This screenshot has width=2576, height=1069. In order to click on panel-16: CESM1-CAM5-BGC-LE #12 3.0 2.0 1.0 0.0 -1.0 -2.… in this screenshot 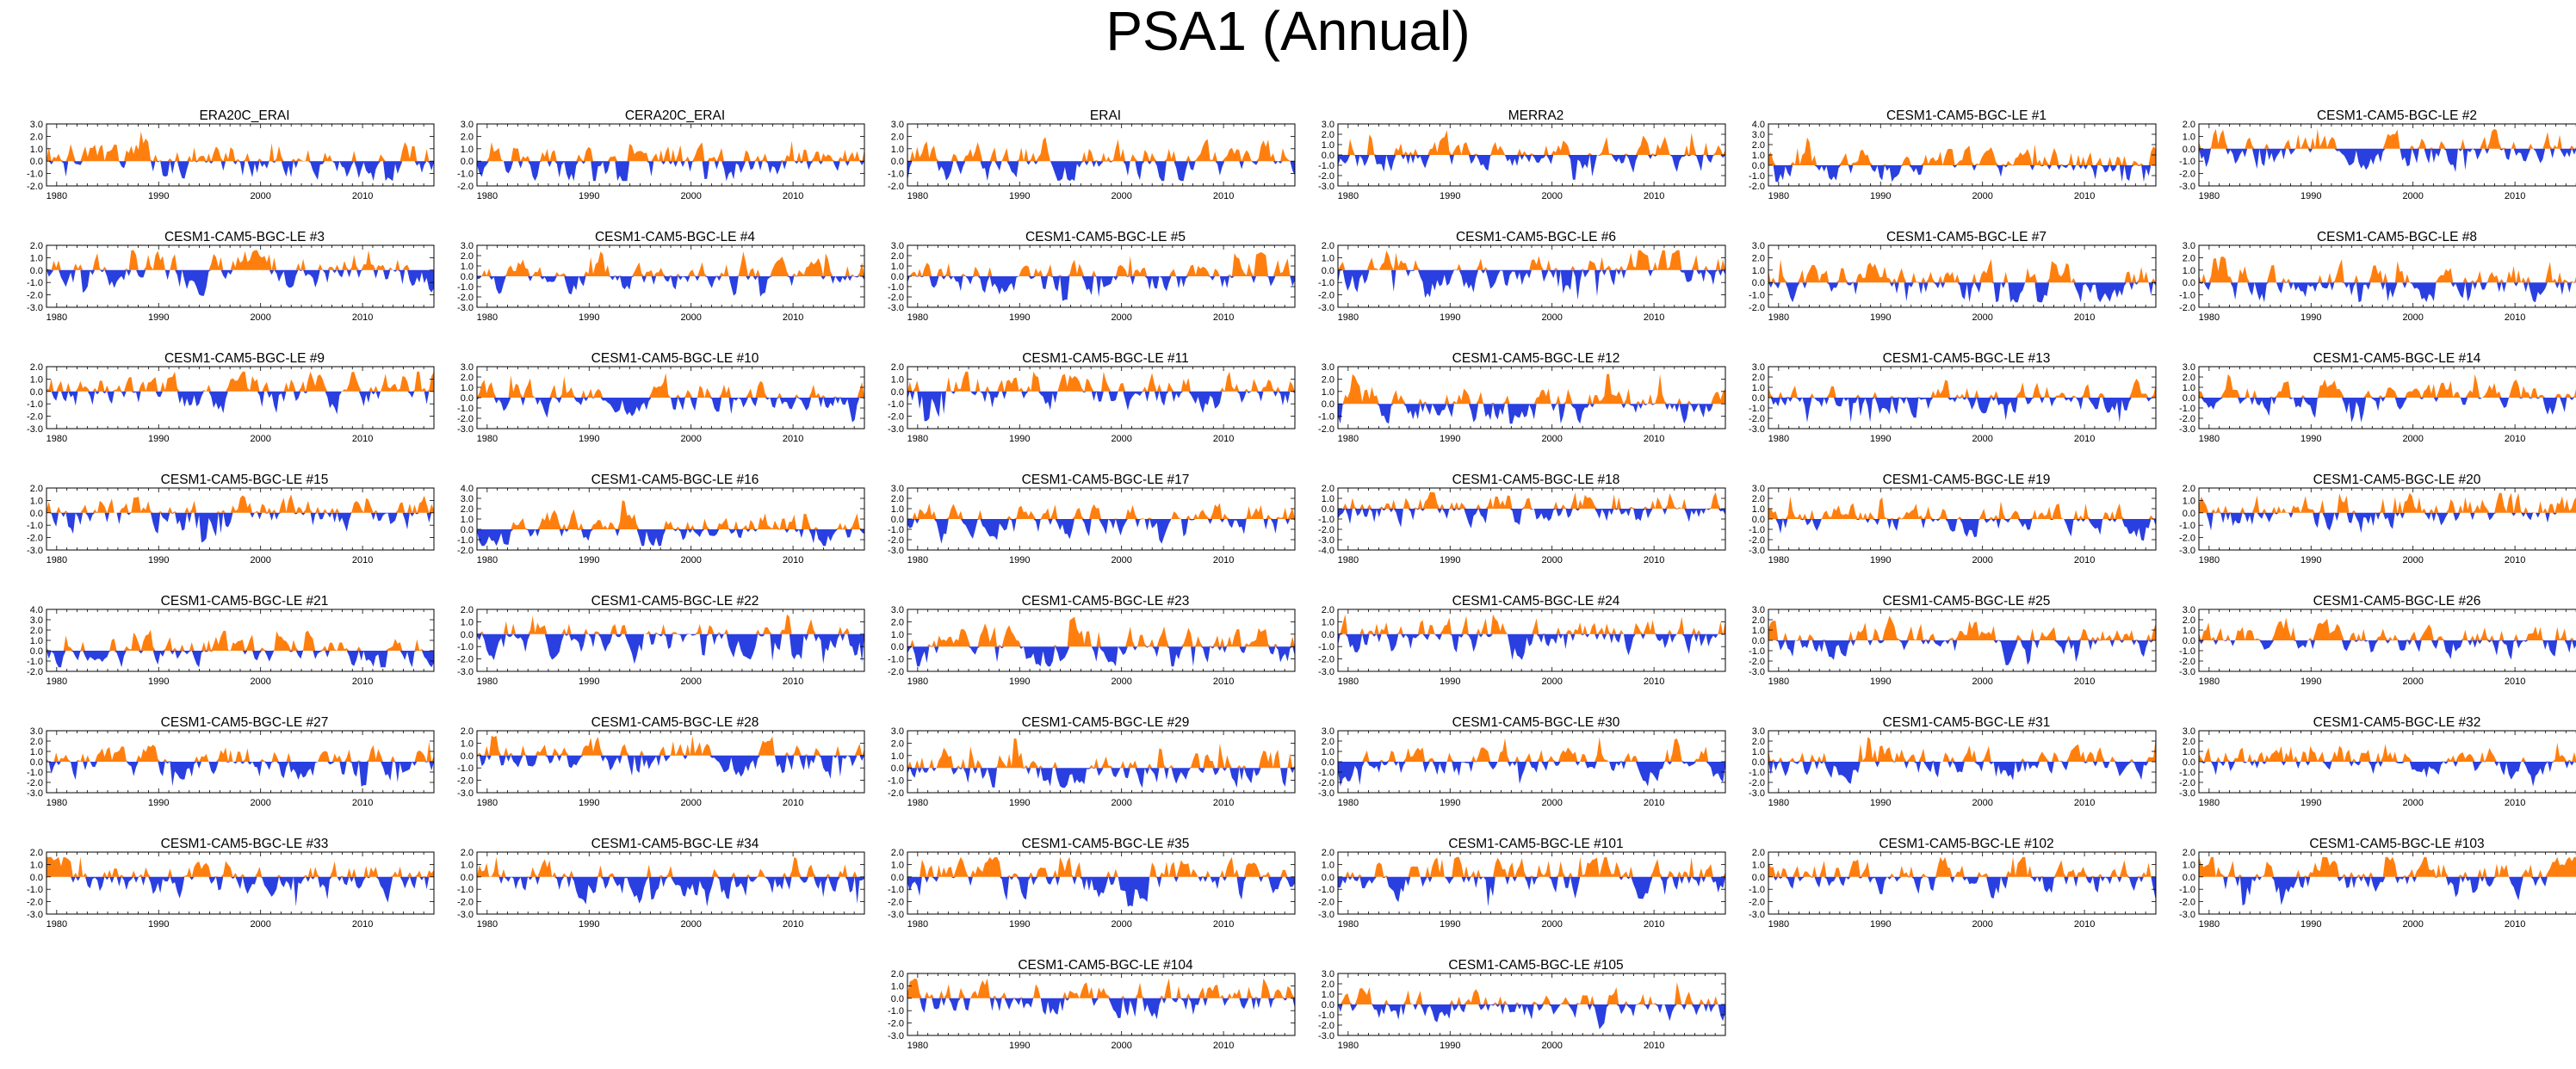, I will do `click(1518, 400)`.